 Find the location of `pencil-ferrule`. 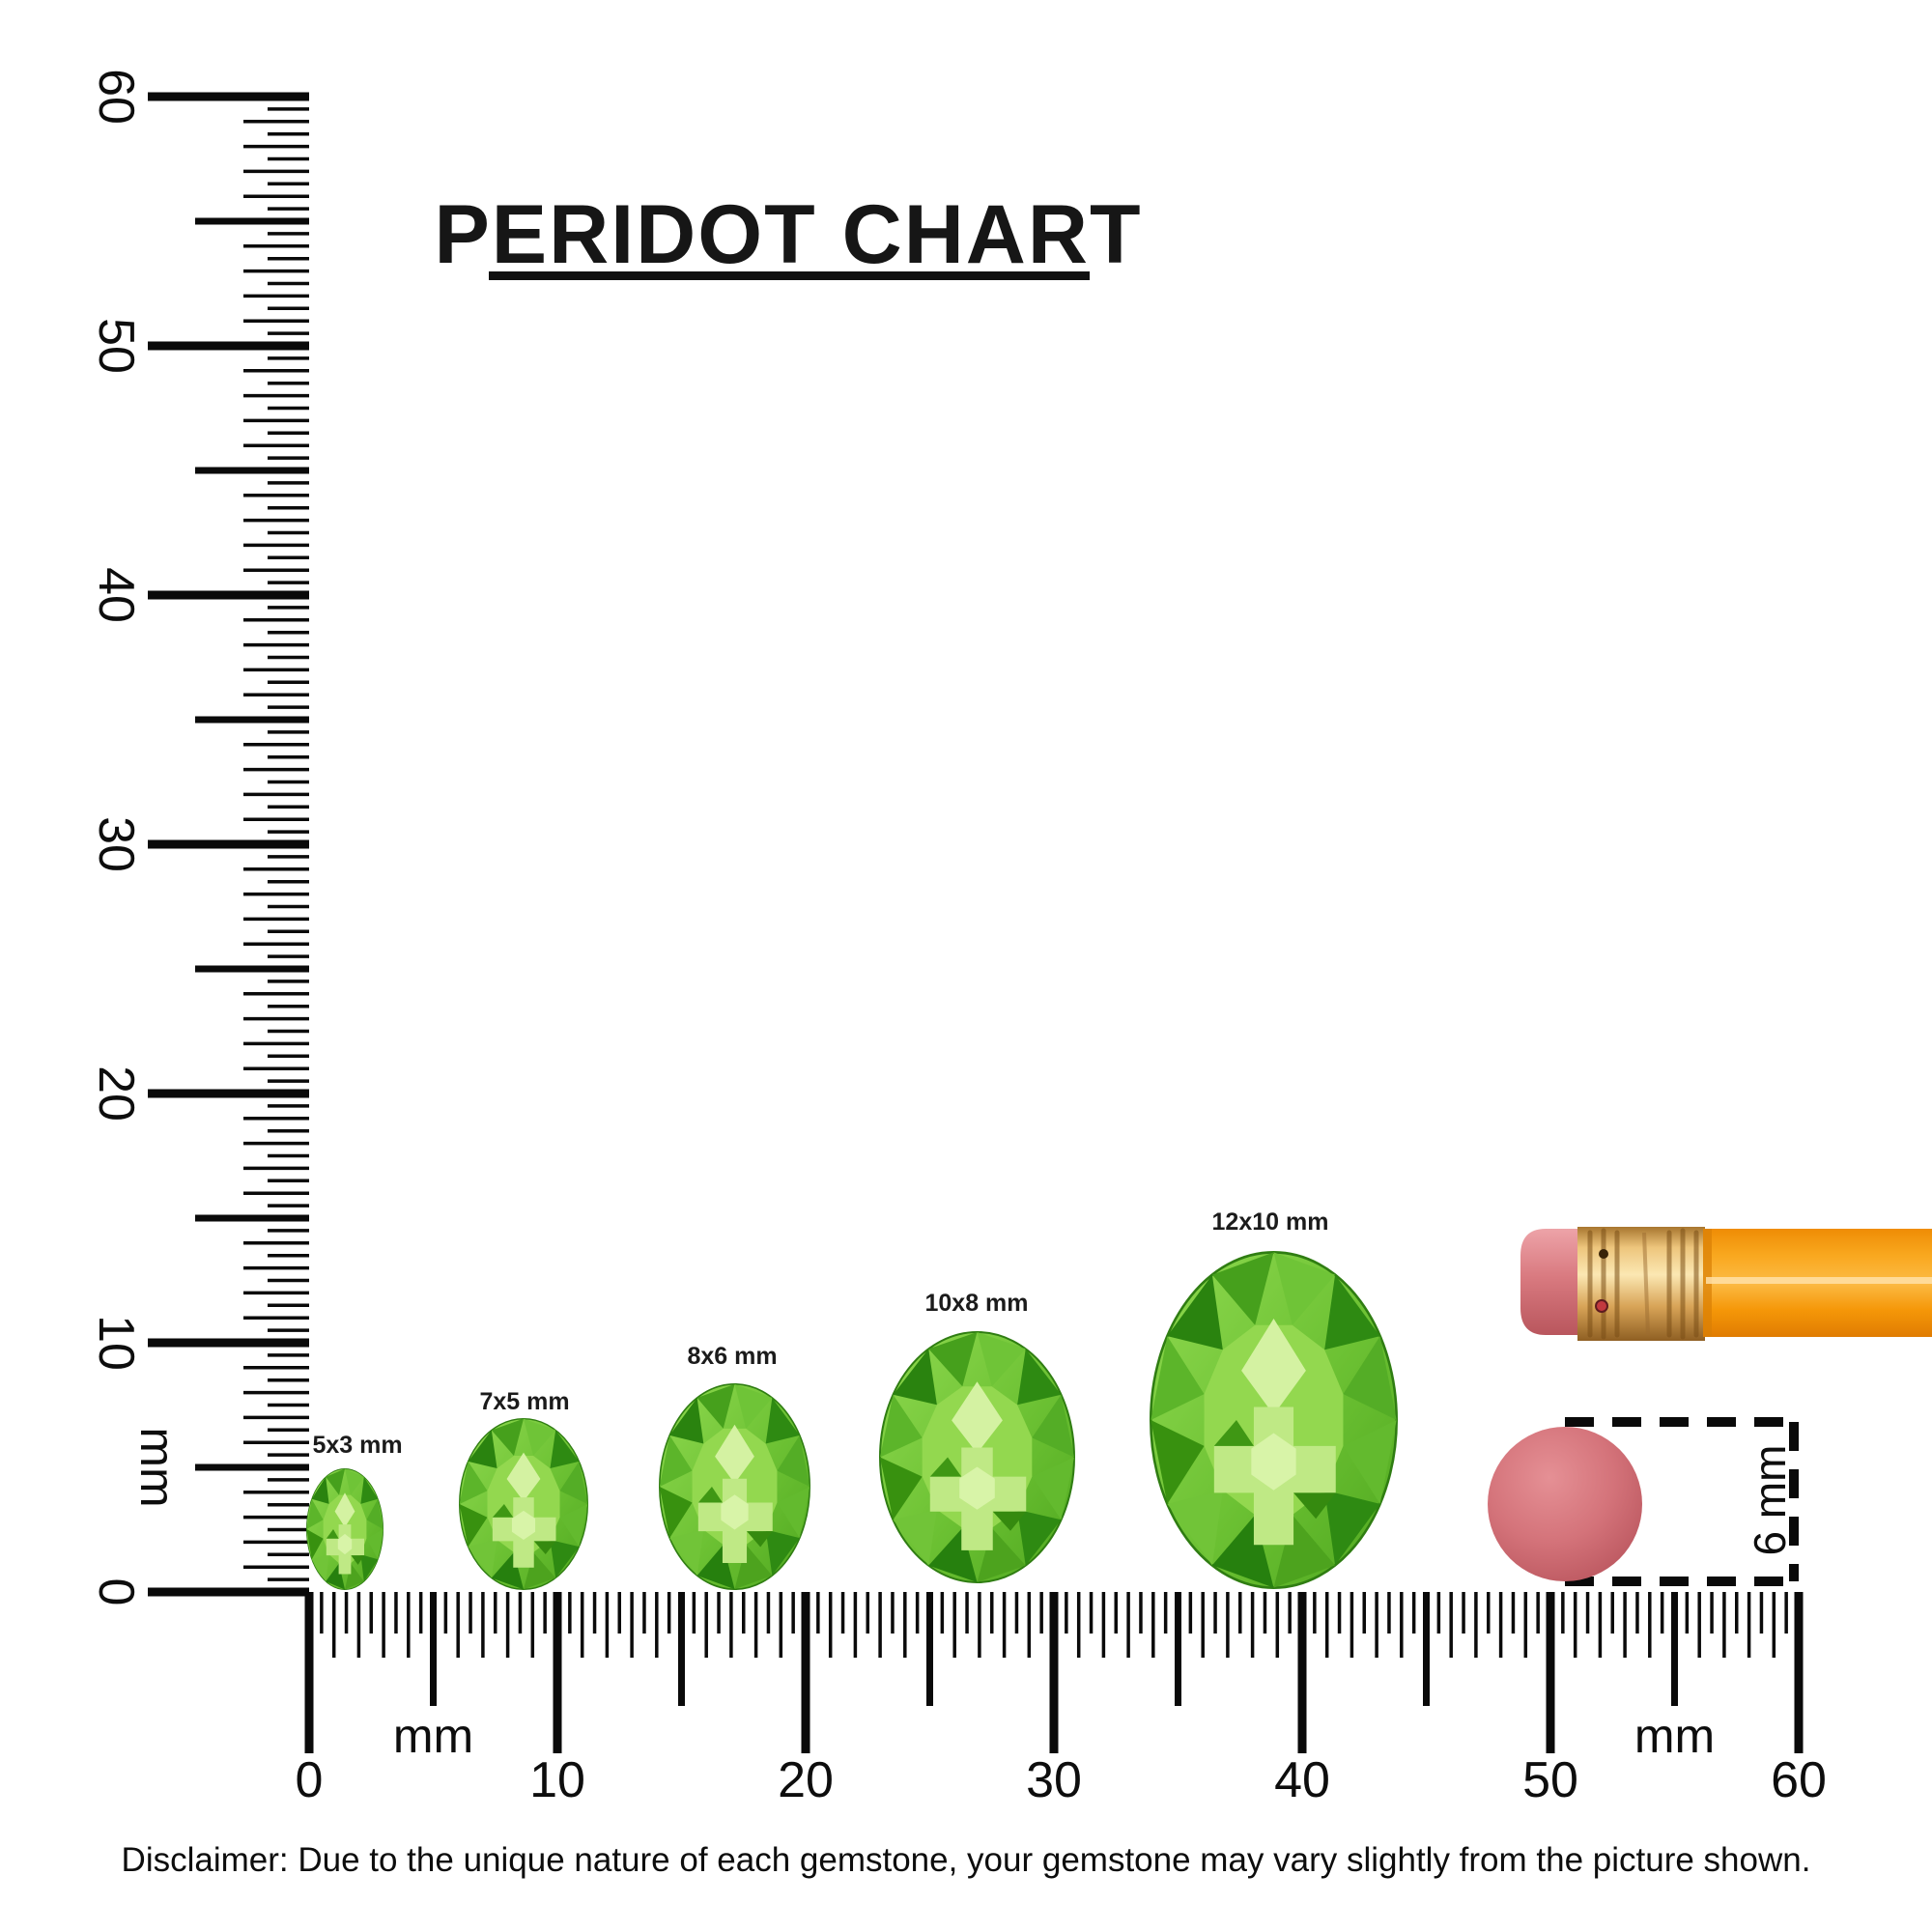

pencil-ferrule is located at coordinates (1641, 1284).